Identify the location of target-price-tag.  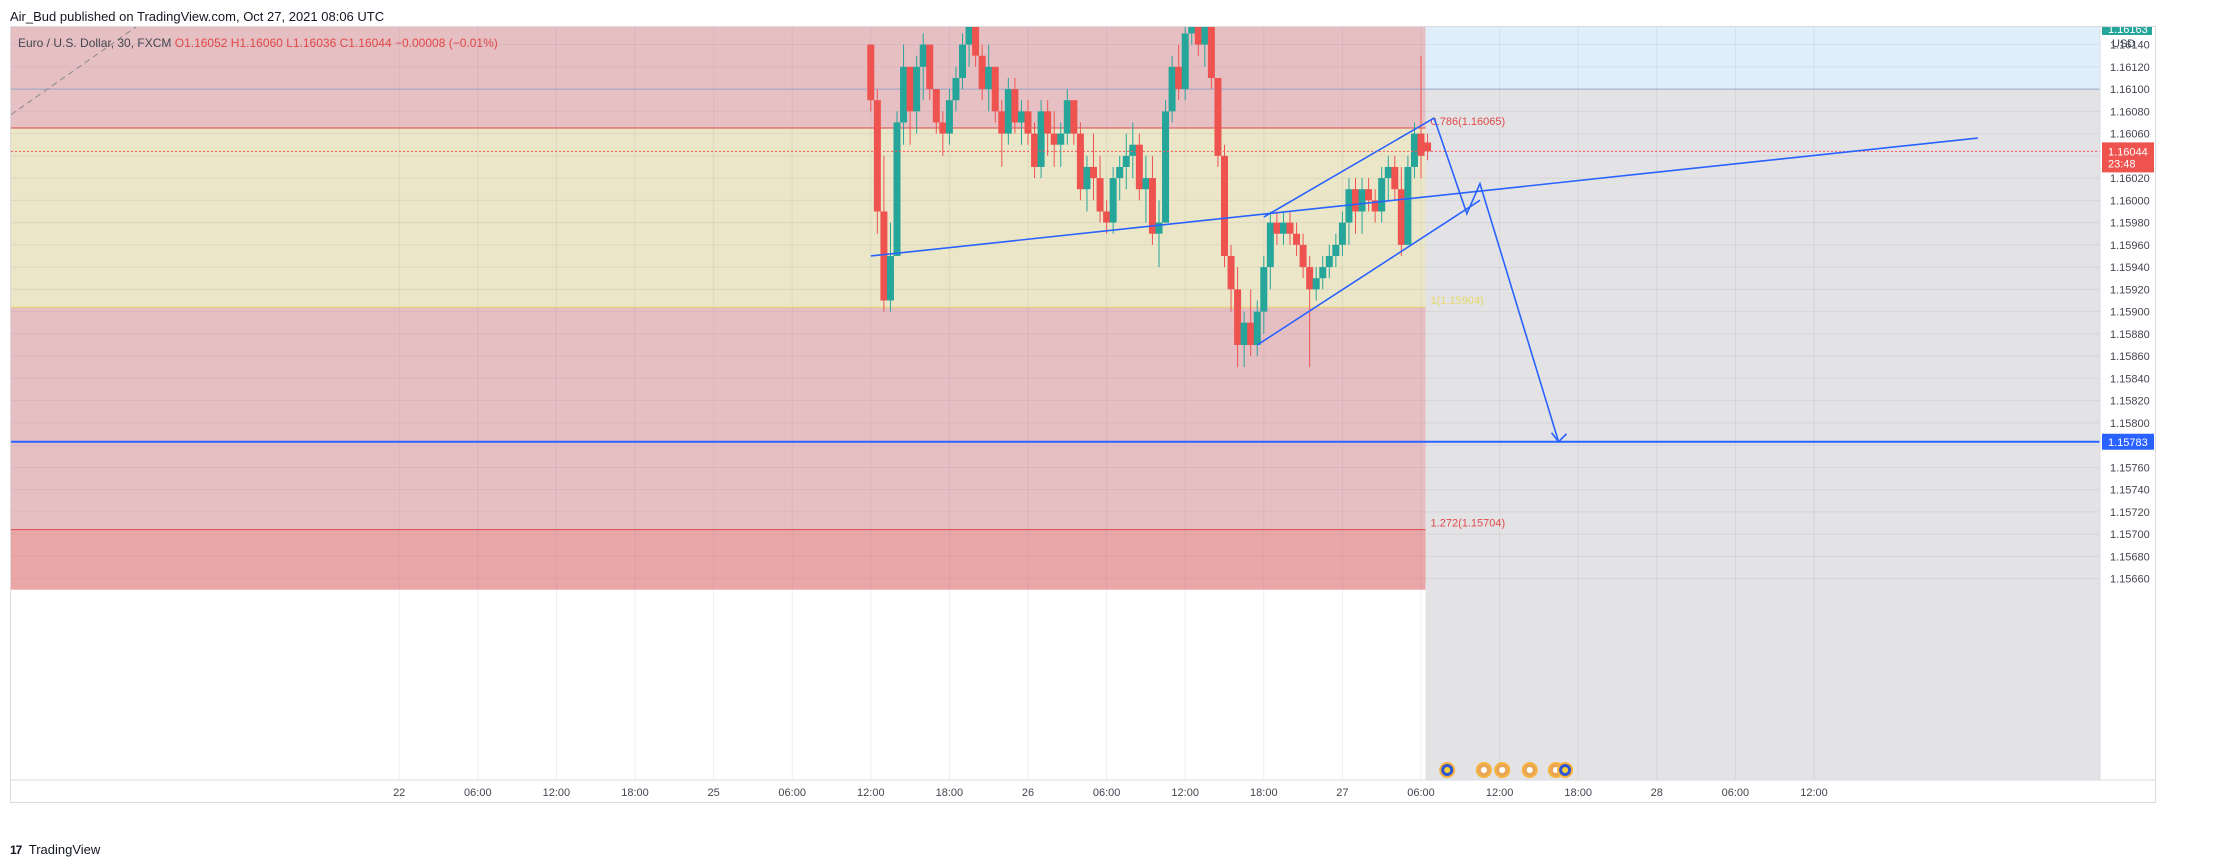
(2128, 441).